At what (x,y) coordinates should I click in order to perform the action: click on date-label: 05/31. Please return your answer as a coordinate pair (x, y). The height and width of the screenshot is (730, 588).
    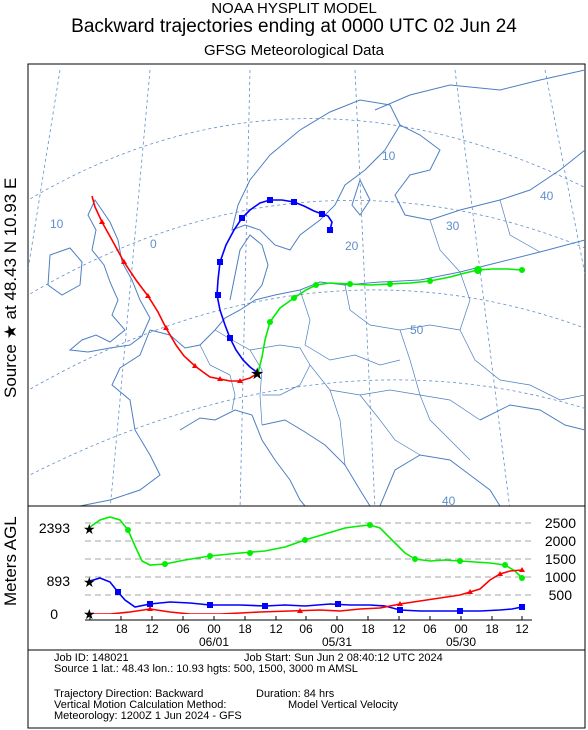
    Looking at the image, I should click on (337, 642).